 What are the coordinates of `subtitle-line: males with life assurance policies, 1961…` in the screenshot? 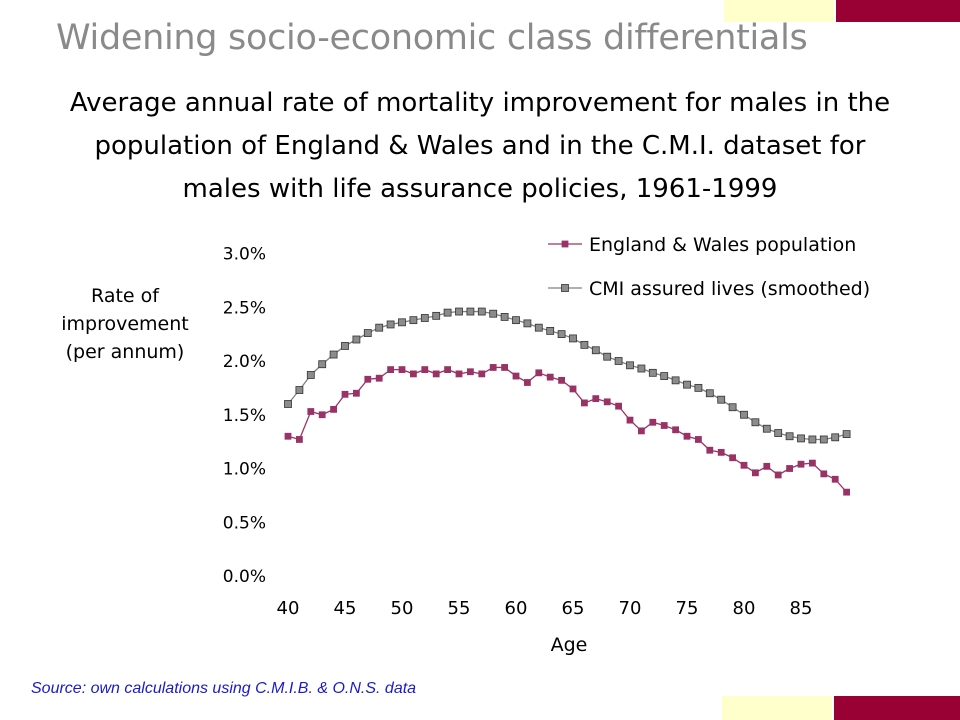 It's located at (480, 189).